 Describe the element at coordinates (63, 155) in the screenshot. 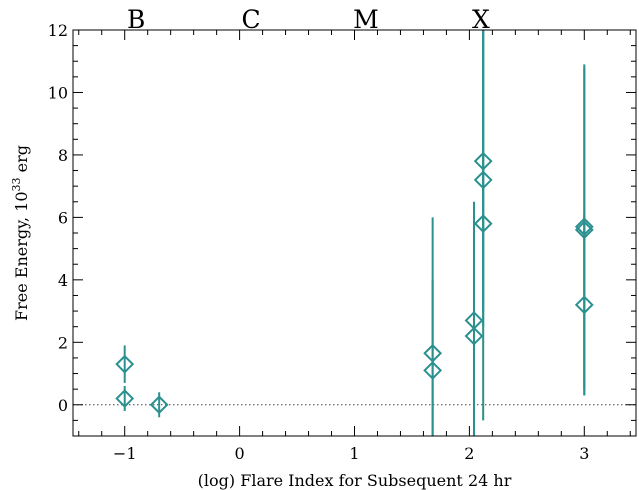

I see `y-tick-label: 8` at that location.